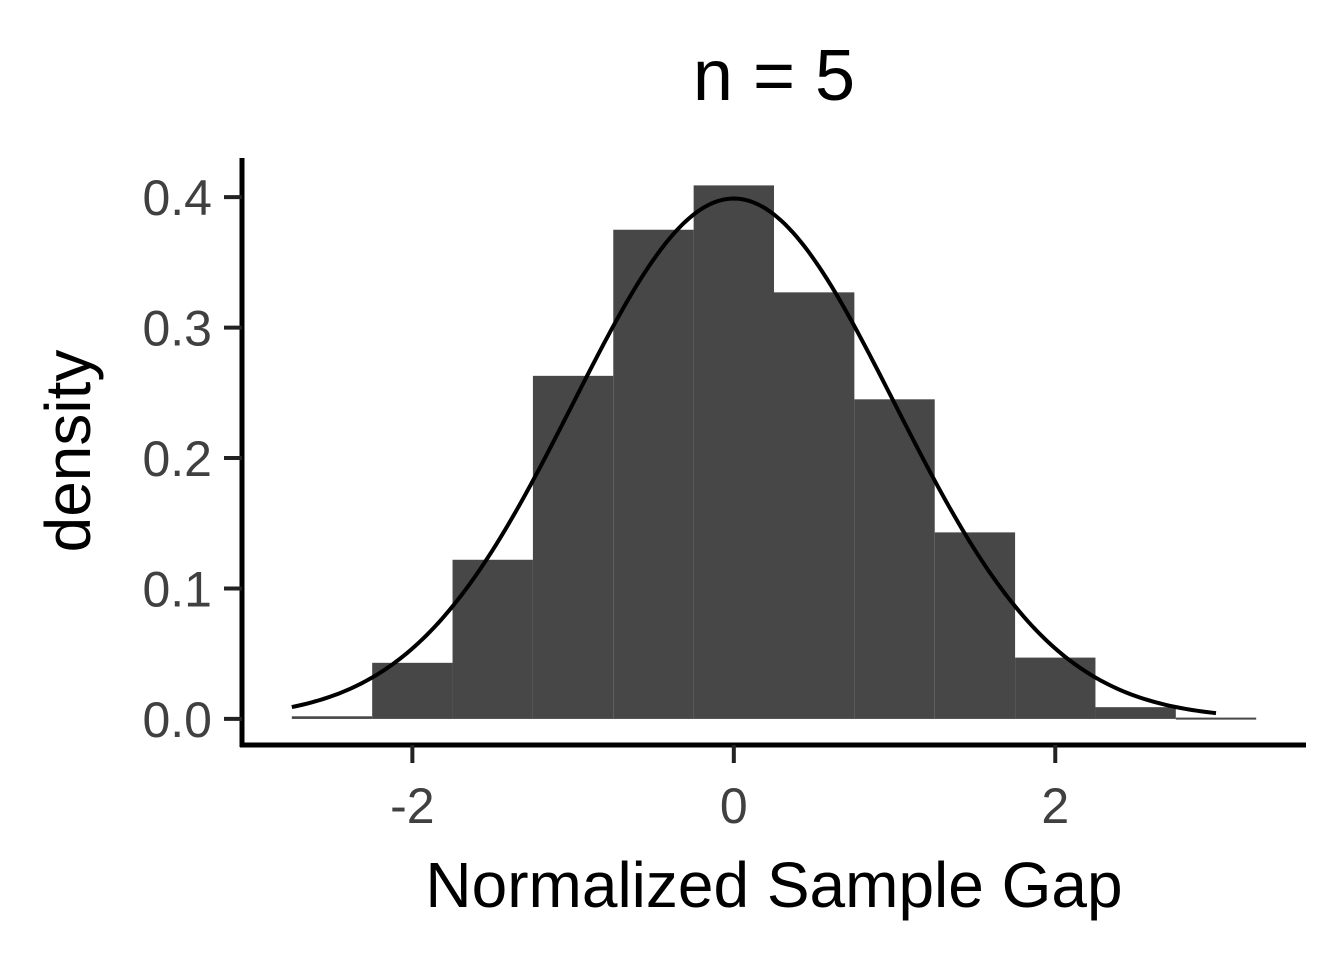 The height and width of the screenshot is (960, 1344). What do you see at coordinates (68, 451) in the screenshot?
I see `y-axis-title: density` at bounding box center [68, 451].